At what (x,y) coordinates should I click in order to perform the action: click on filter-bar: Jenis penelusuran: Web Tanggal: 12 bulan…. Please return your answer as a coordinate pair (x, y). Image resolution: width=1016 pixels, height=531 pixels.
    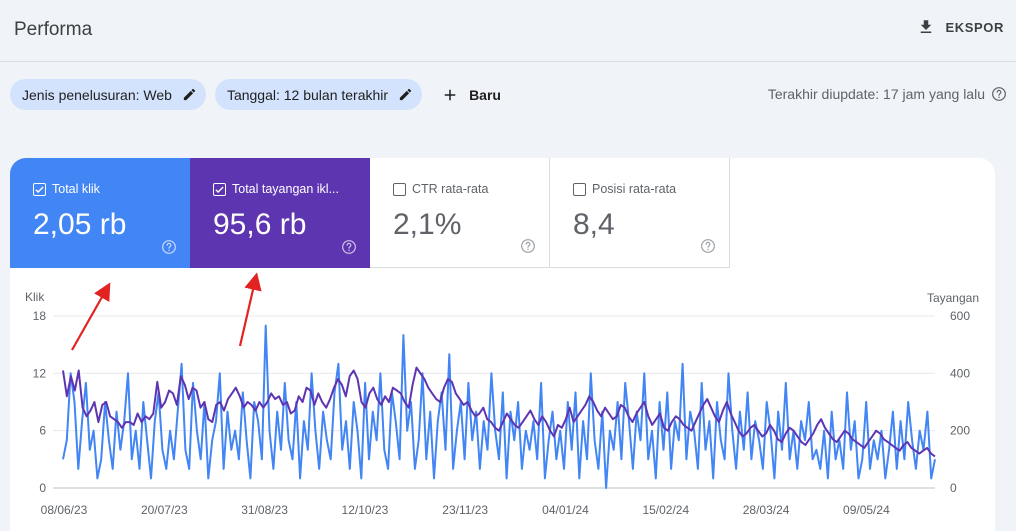
    Looking at the image, I should click on (255, 94).